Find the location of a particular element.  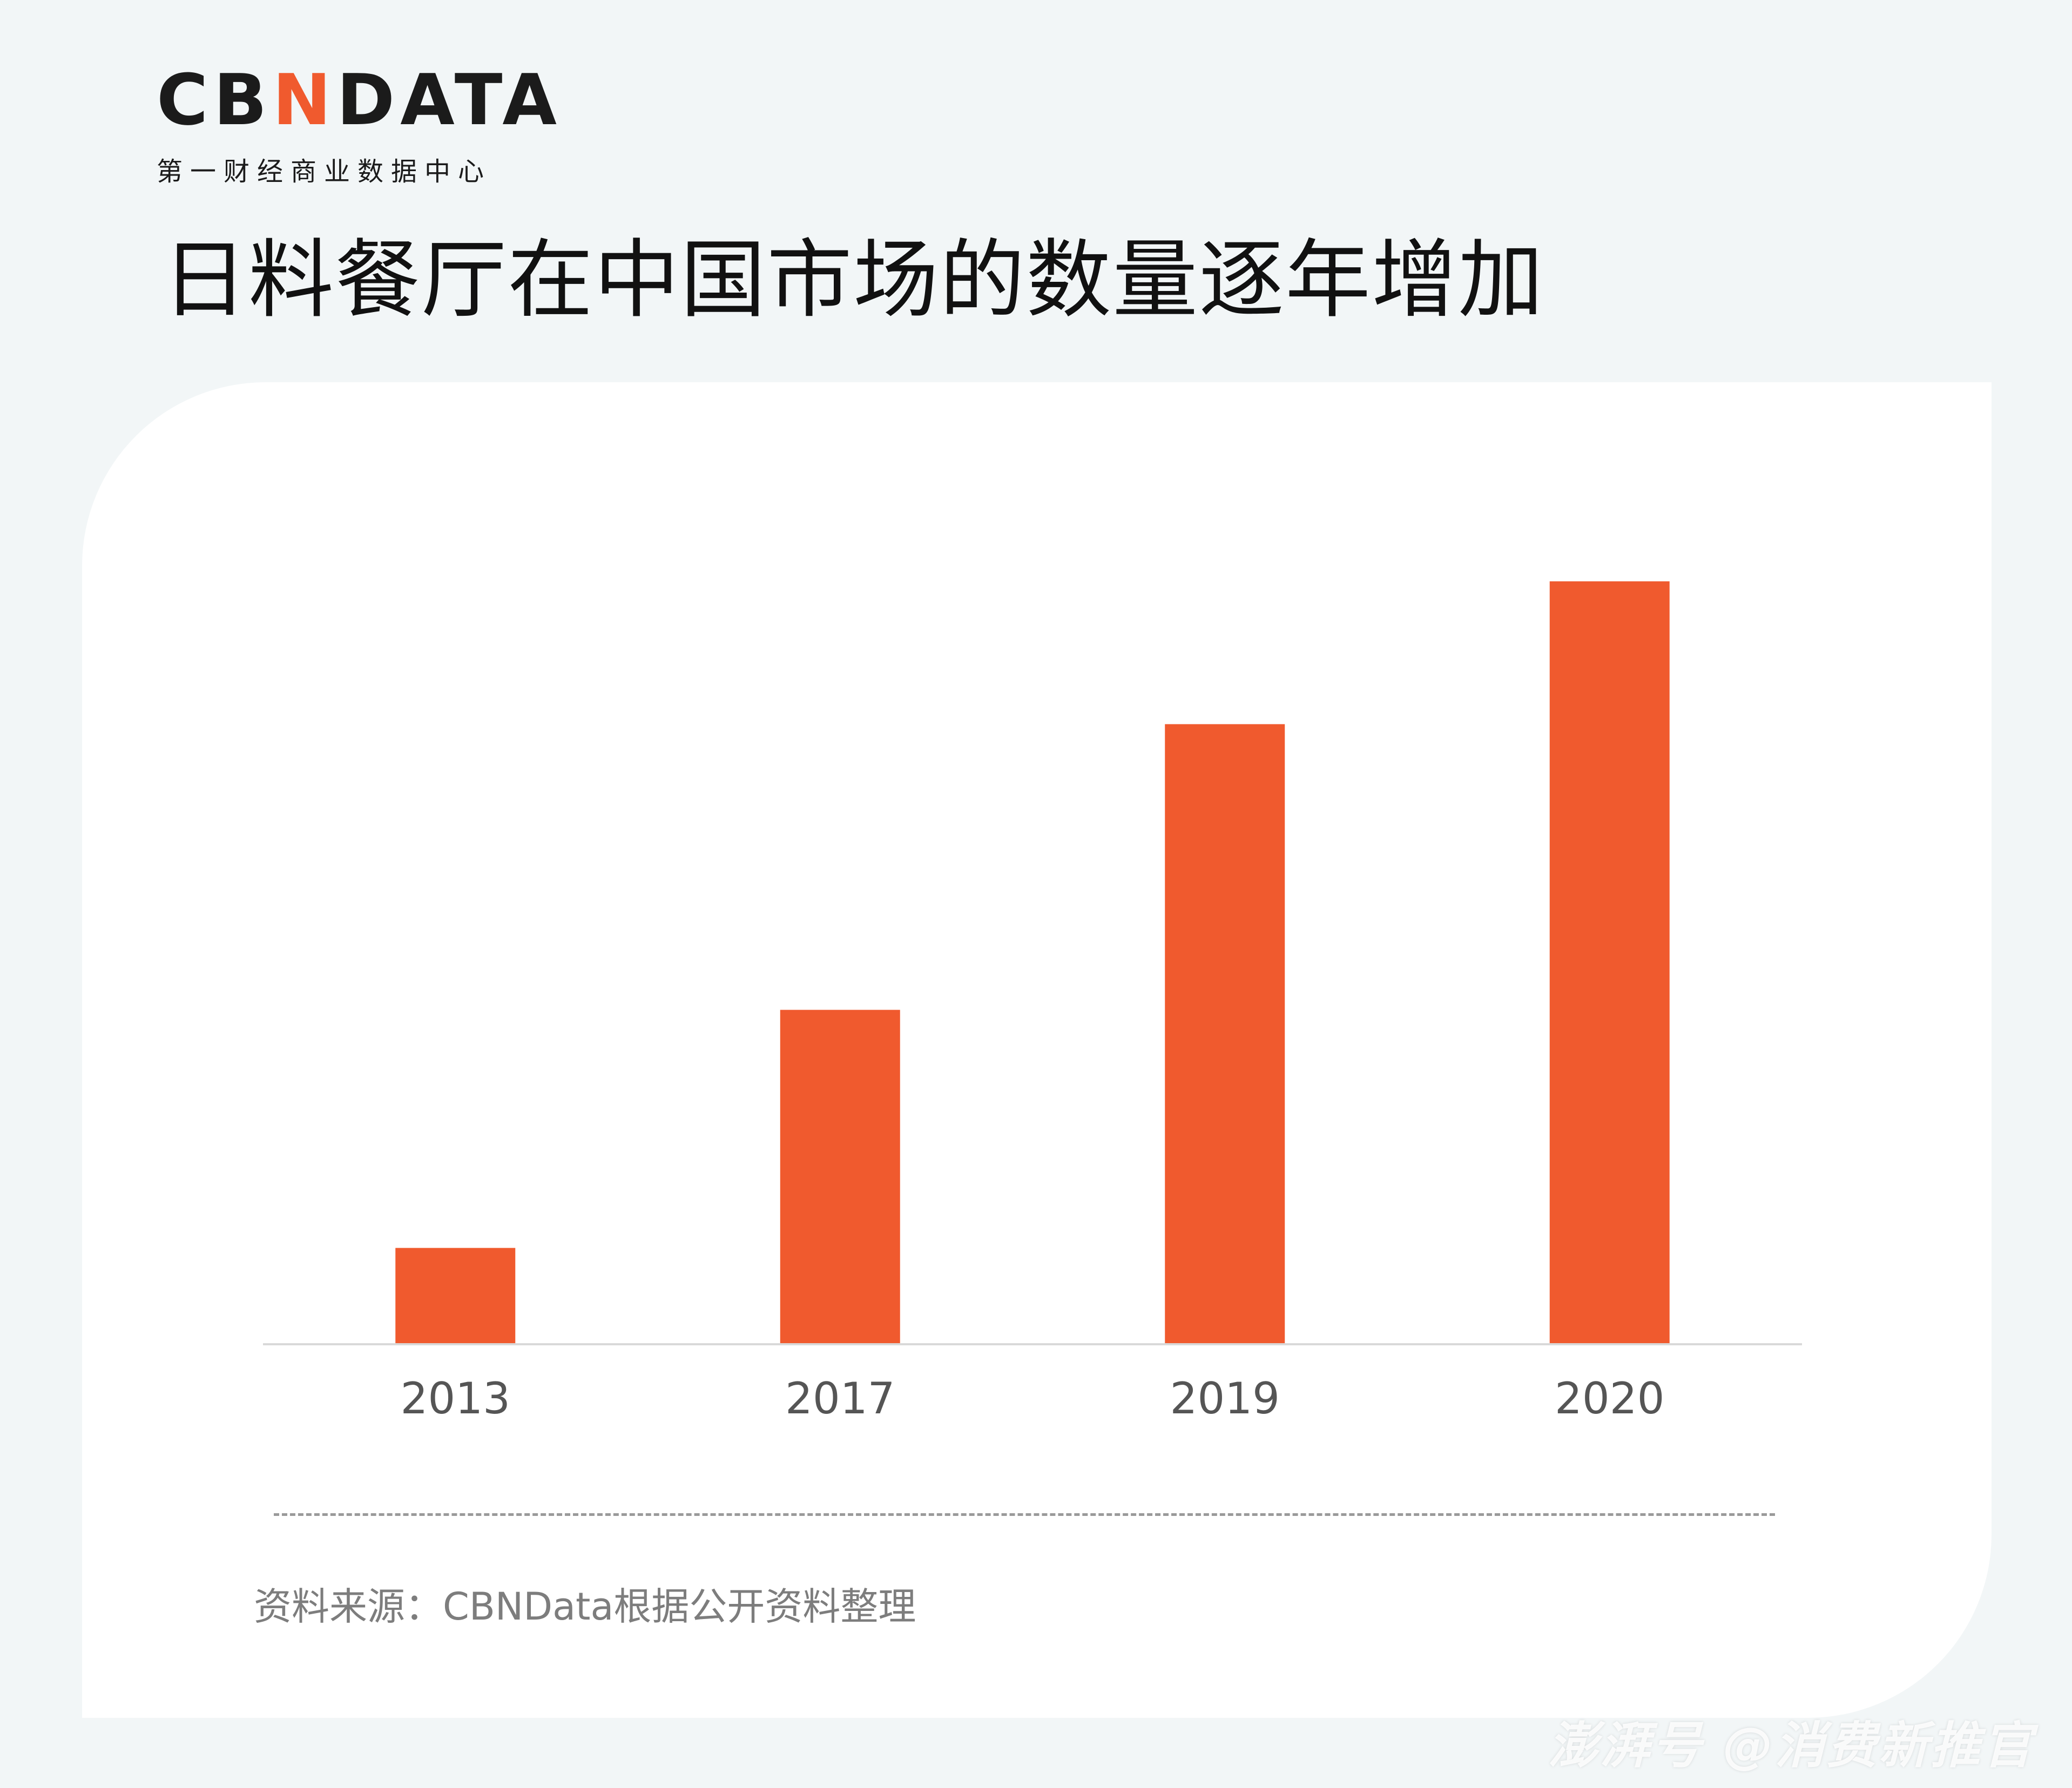

tick-label-2017: 2017 is located at coordinates (840, 1398).